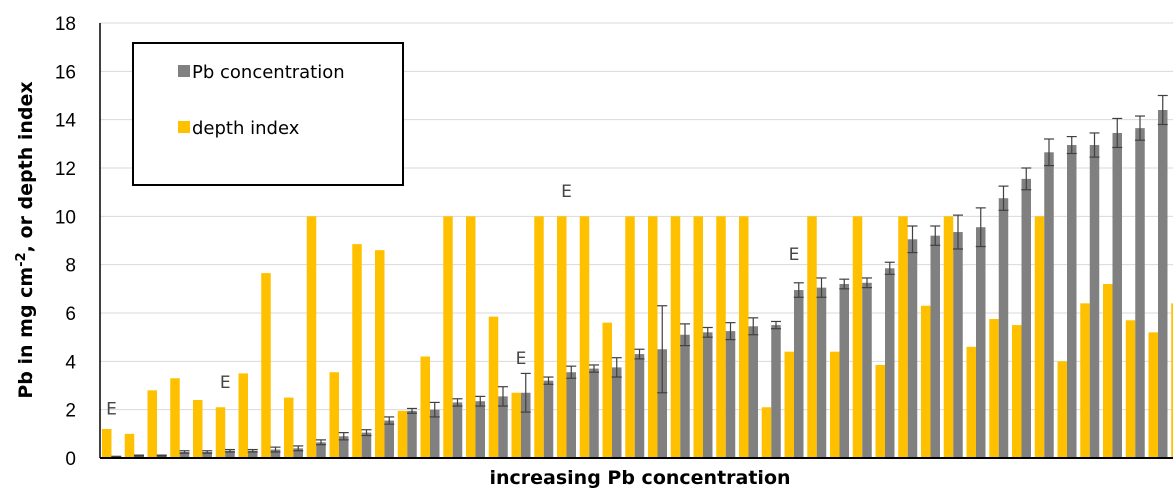  I want to click on y-axis-label: Pb in mg cm-2, or depth index, so click(25, 239).